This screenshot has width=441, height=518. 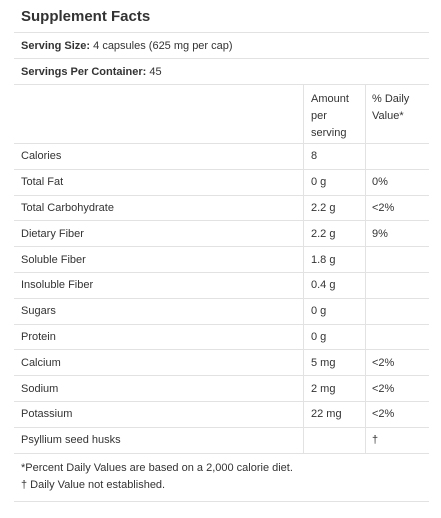 What do you see at coordinates (56, 45) in the screenshot?
I see `serving-size-label: Serving Size:` at bounding box center [56, 45].